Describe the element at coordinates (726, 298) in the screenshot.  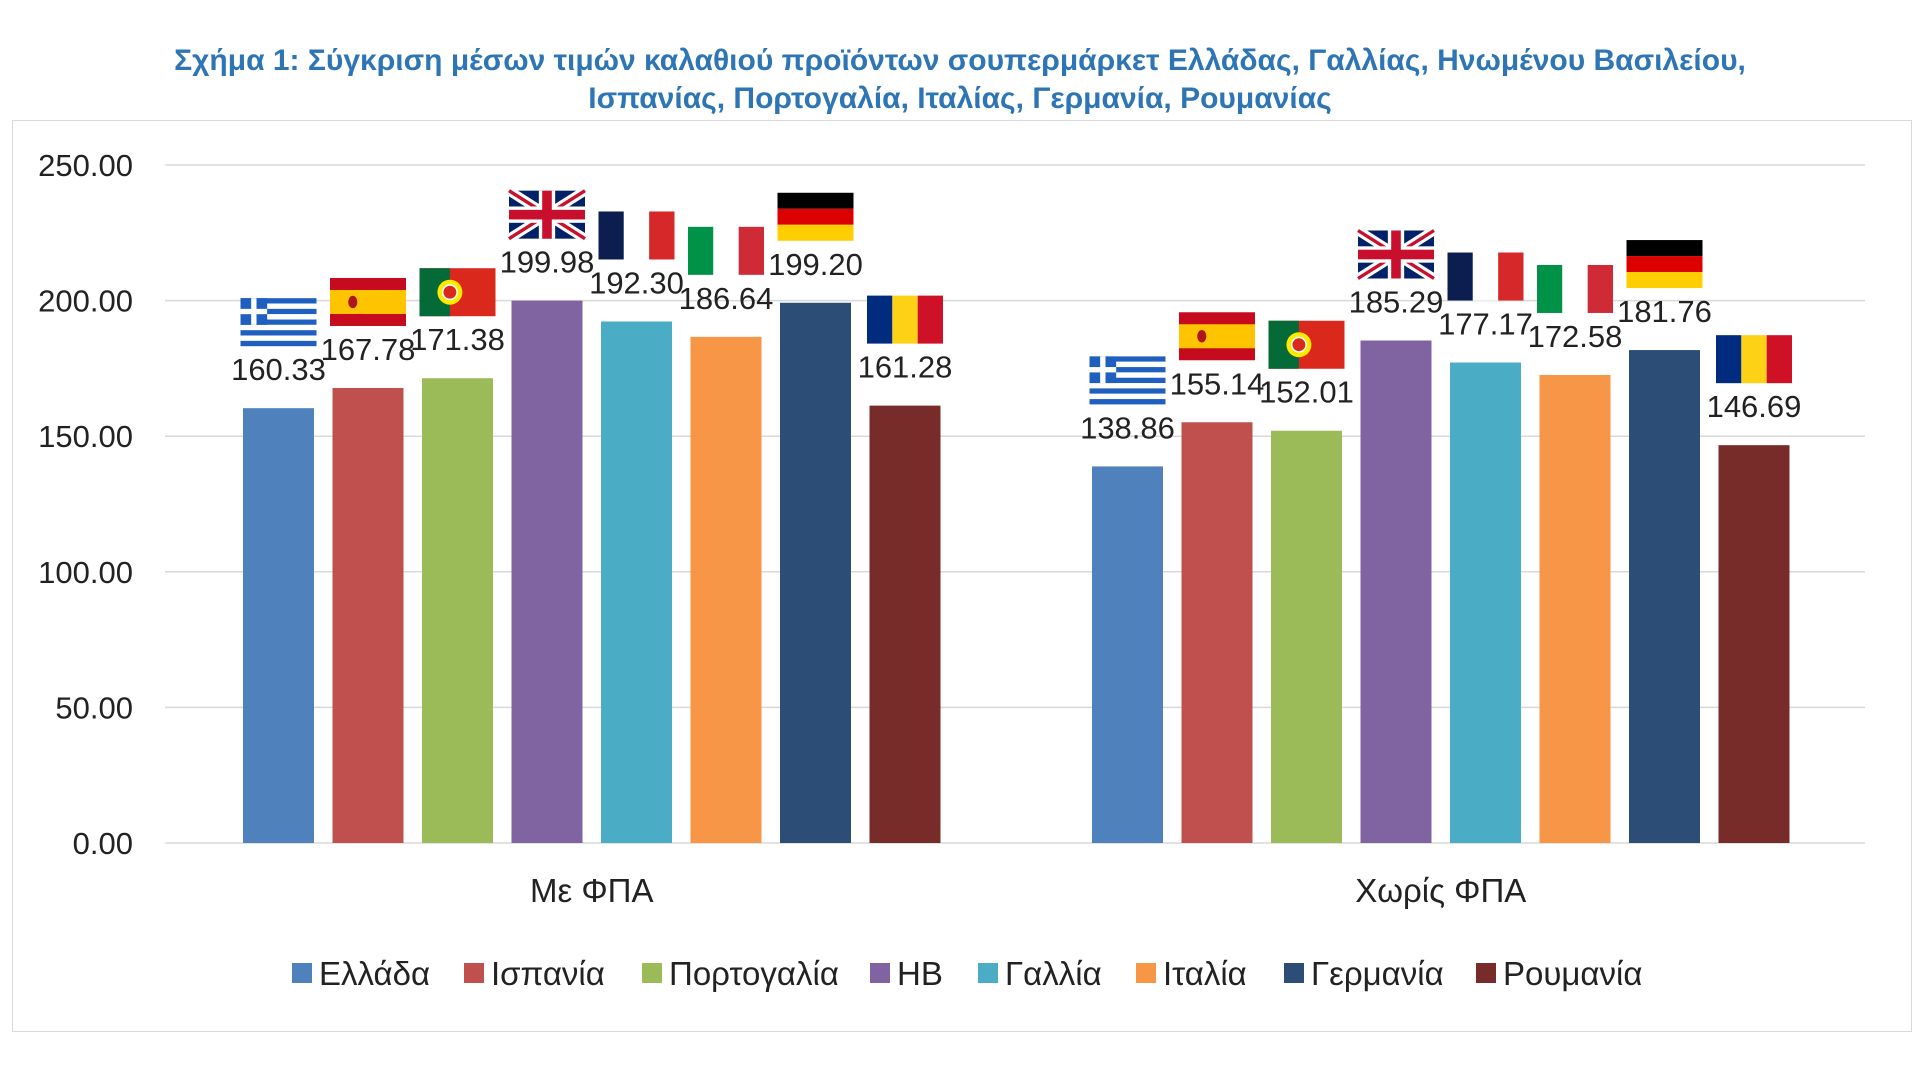
I see `data-label: 186.64` at that location.